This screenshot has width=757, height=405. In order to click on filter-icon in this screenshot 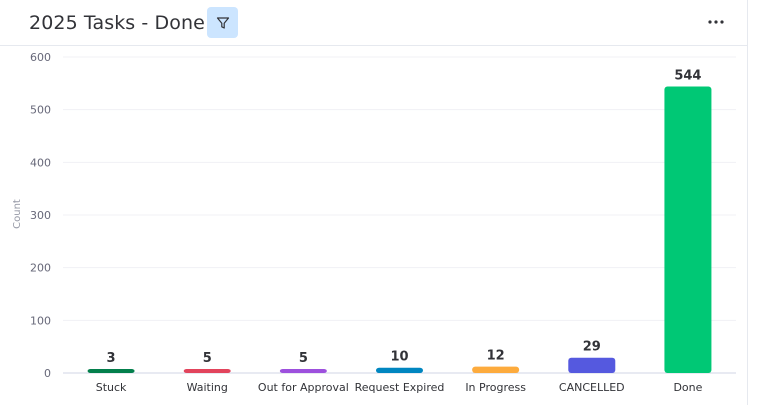, I will do `click(222, 22)`.